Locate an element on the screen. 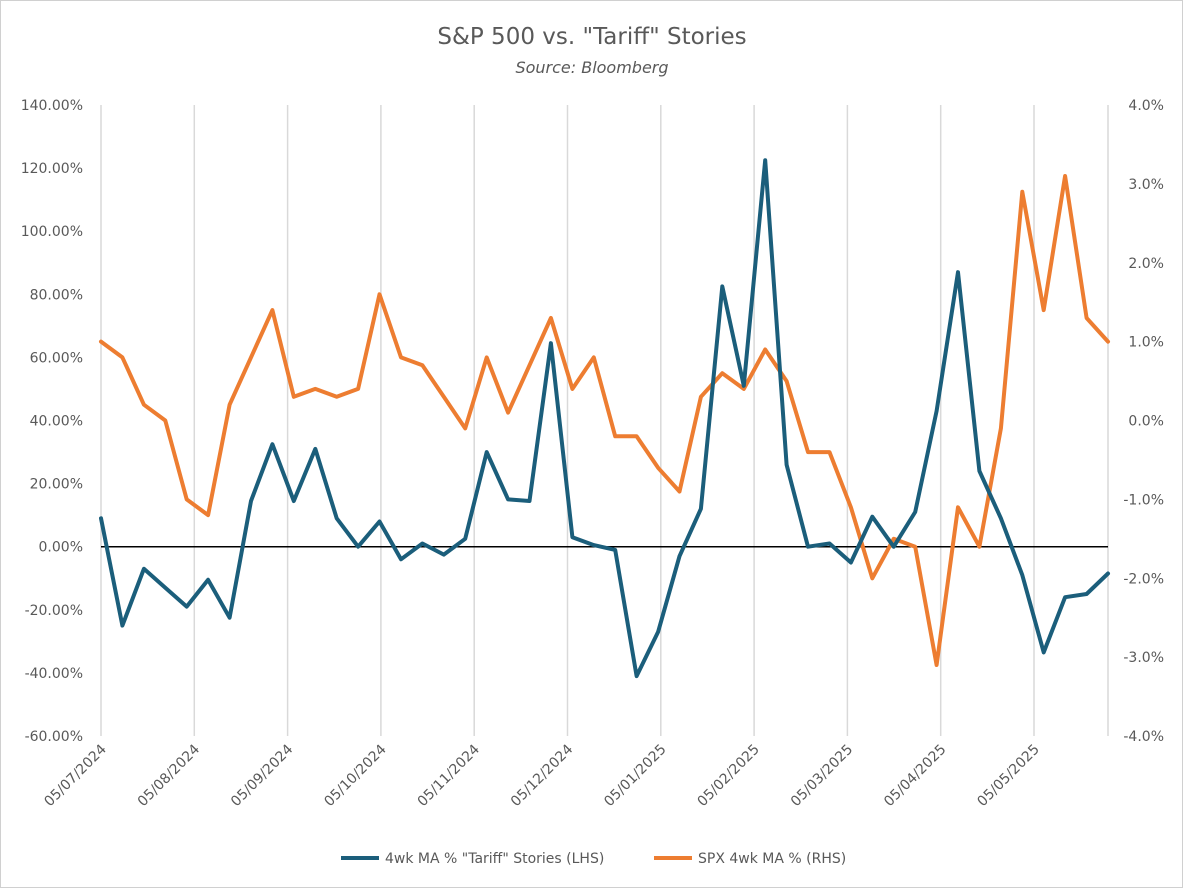 The image size is (1183, 888). right-tick-label: 3.0% is located at coordinates (1146, 185).